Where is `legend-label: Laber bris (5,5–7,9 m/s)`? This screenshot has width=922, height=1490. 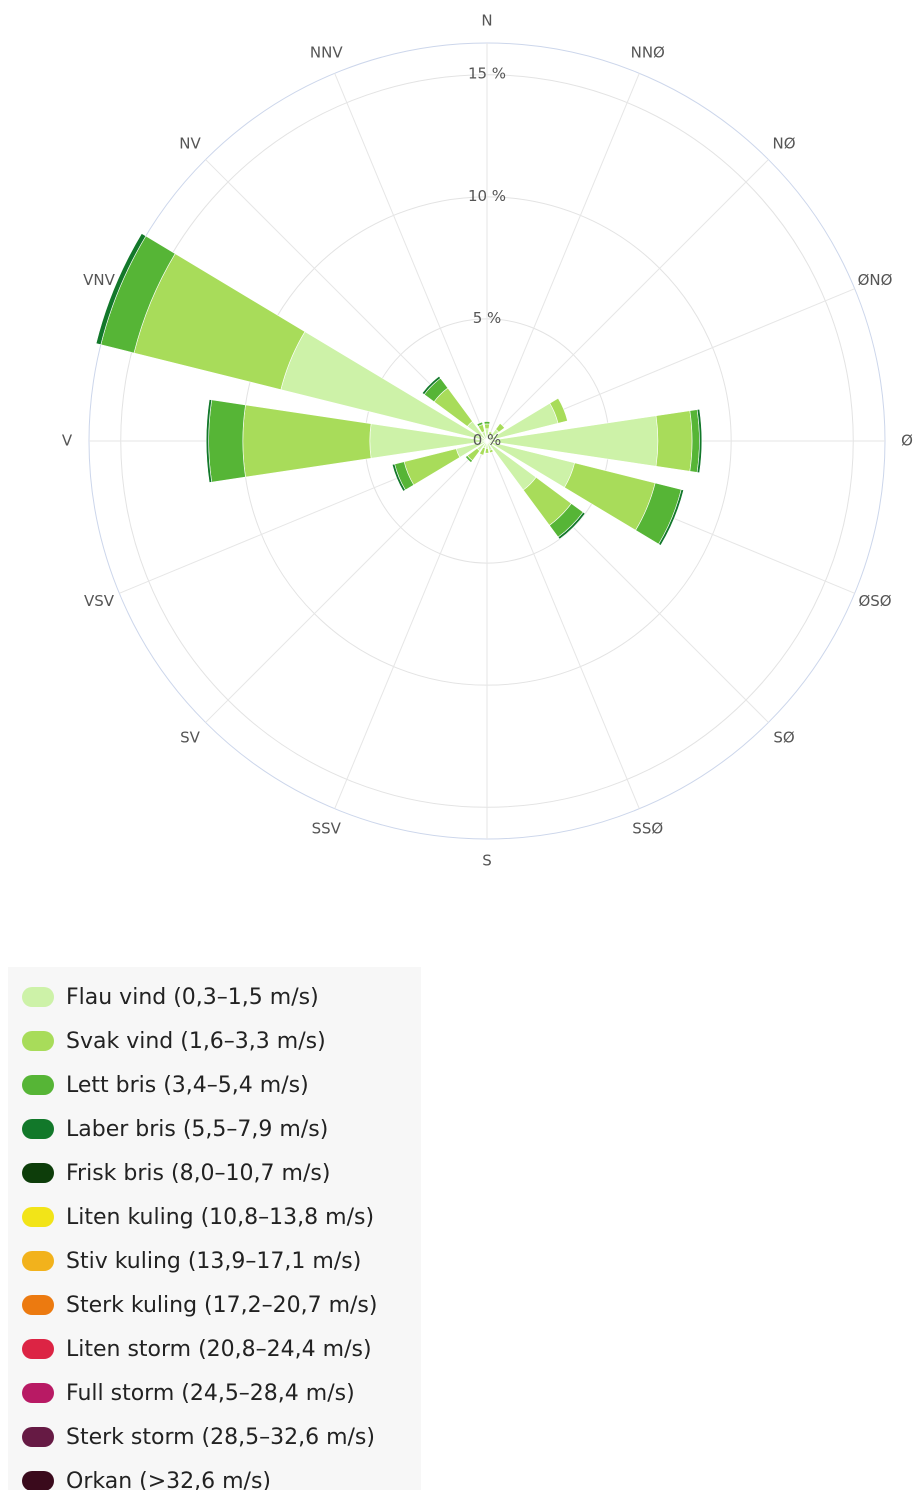
legend-label: Laber bris (5,5–7,9 m/s) is located at coordinates (197, 1129).